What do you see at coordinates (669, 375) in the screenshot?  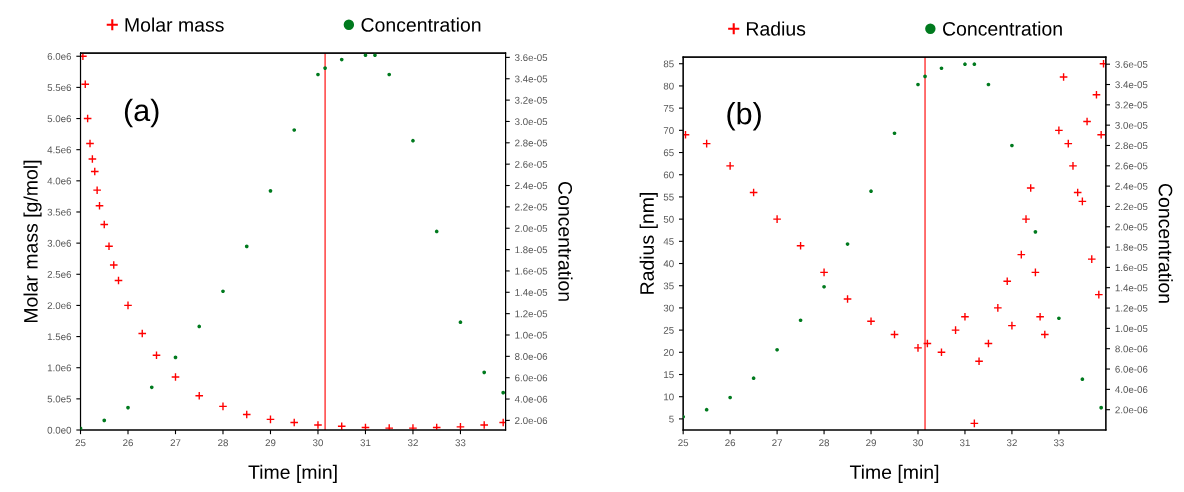 I see `y-tick-label: 15` at bounding box center [669, 375].